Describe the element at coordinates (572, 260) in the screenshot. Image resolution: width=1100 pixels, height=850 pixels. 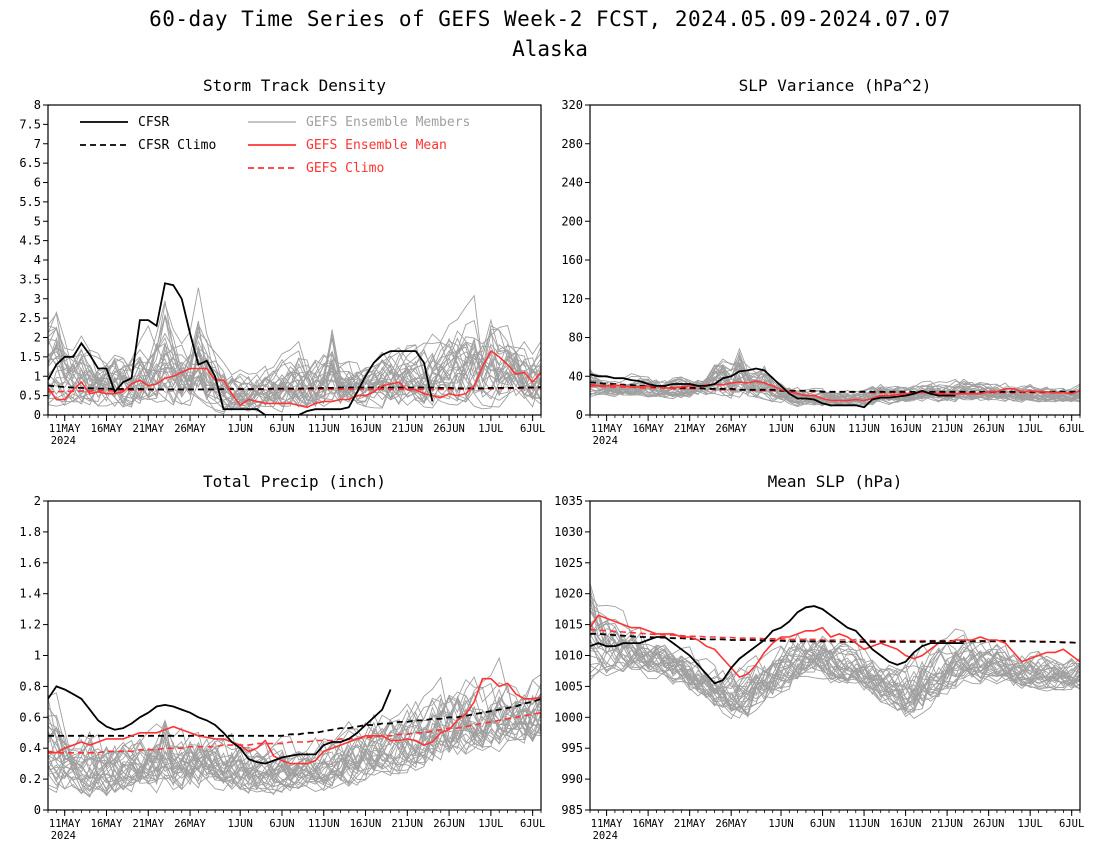
I see `panel-2-ytick-label: 160` at that location.